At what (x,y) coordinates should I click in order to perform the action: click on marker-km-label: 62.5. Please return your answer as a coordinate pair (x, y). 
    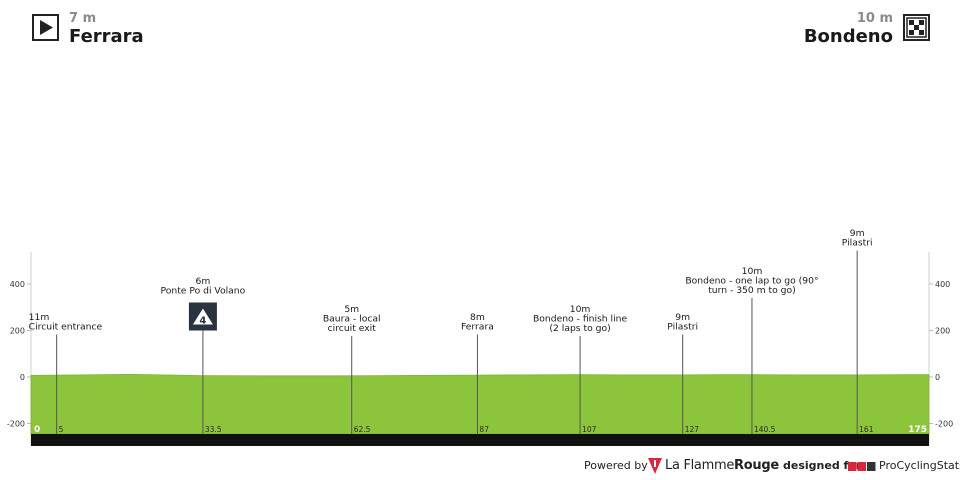
    Looking at the image, I should click on (362, 429).